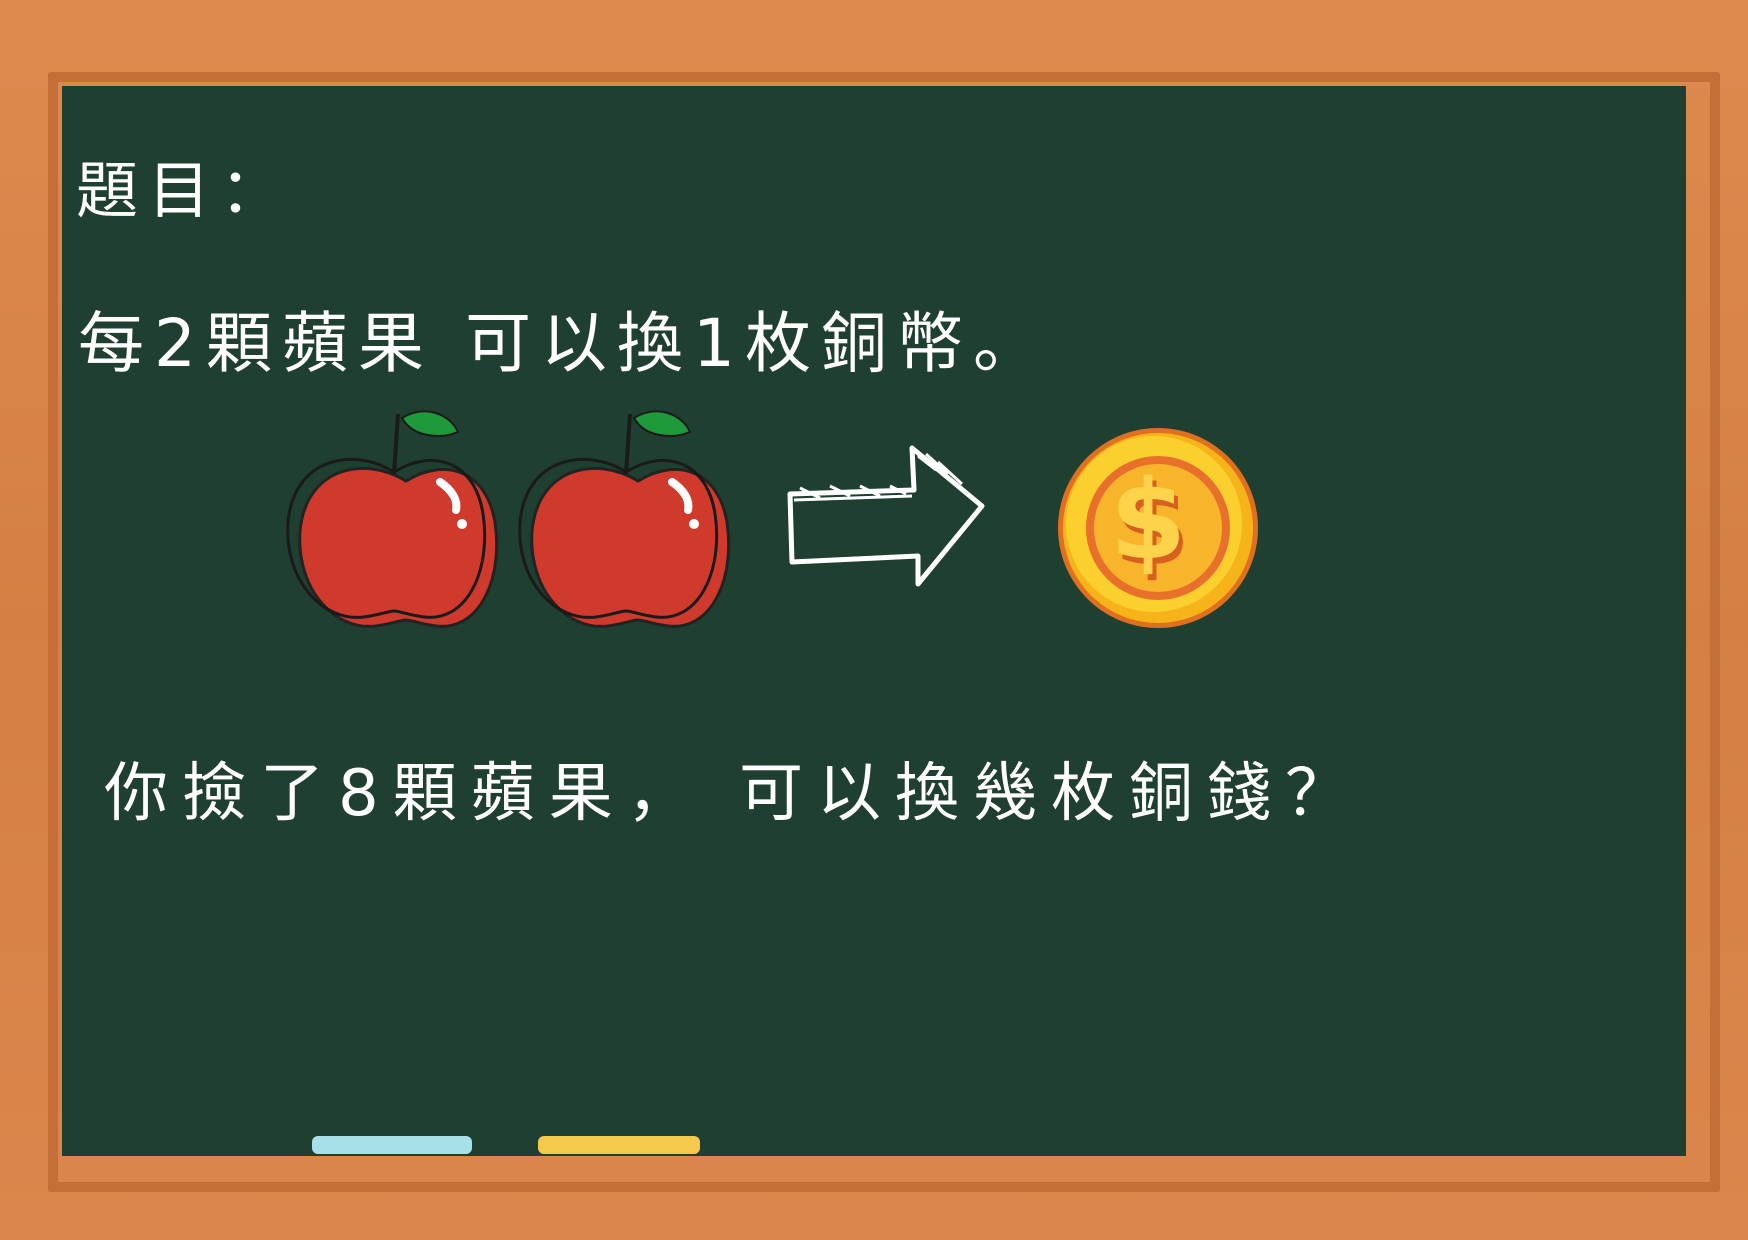  What do you see at coordinates (563, 343) in the screenshot?
I see `exchange-rule-text: 每2顆蘋果 可以換1枚銅幣。` at bounding box center [563, 343].